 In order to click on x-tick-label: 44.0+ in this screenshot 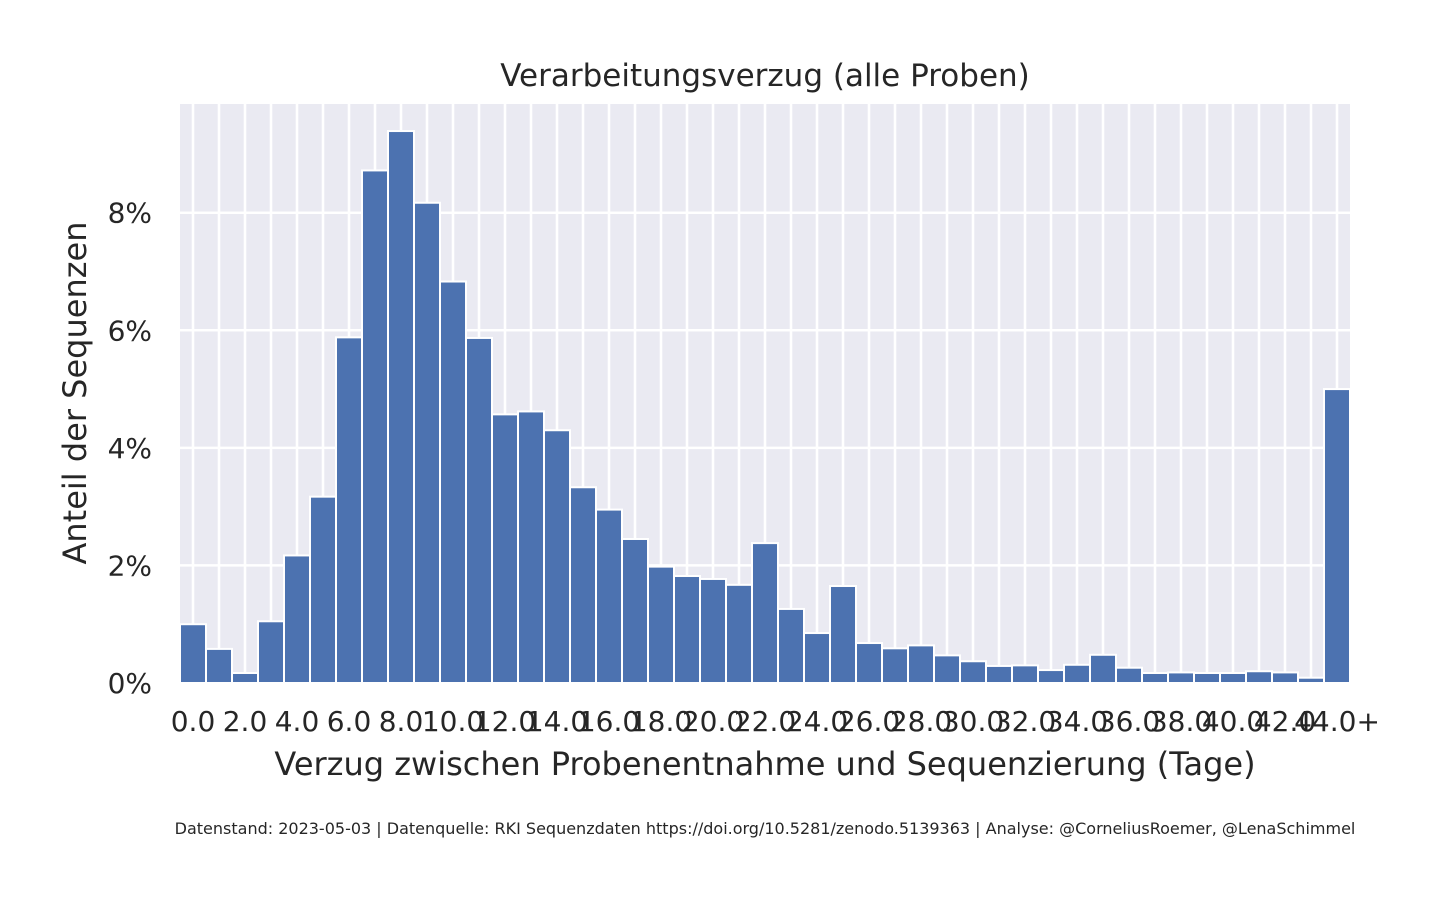, I will do `click(1337, 721)`.